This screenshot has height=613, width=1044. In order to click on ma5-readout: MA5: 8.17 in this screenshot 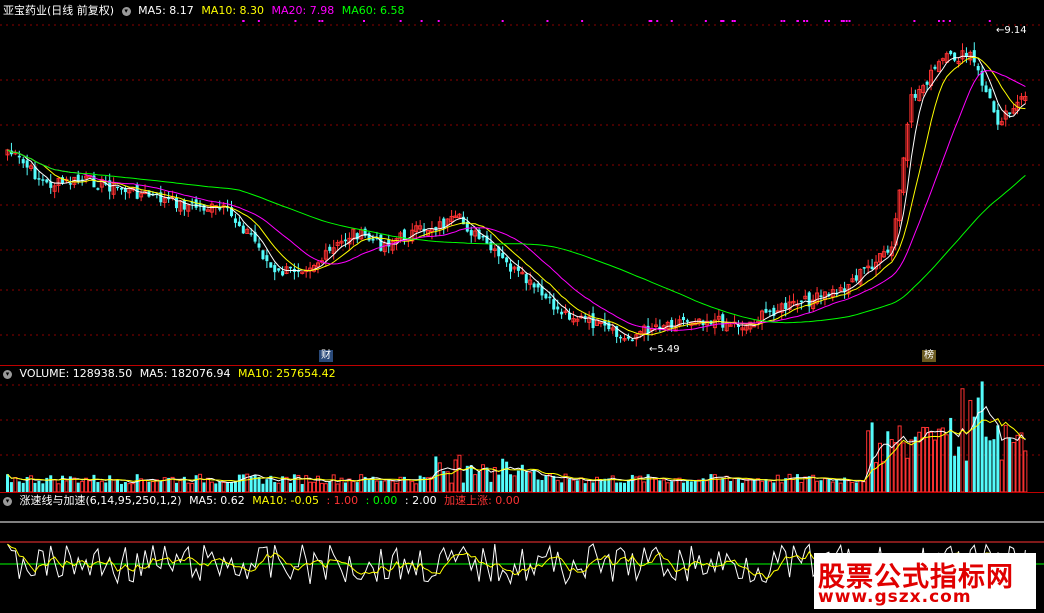, I will do `click(166, 10)`.